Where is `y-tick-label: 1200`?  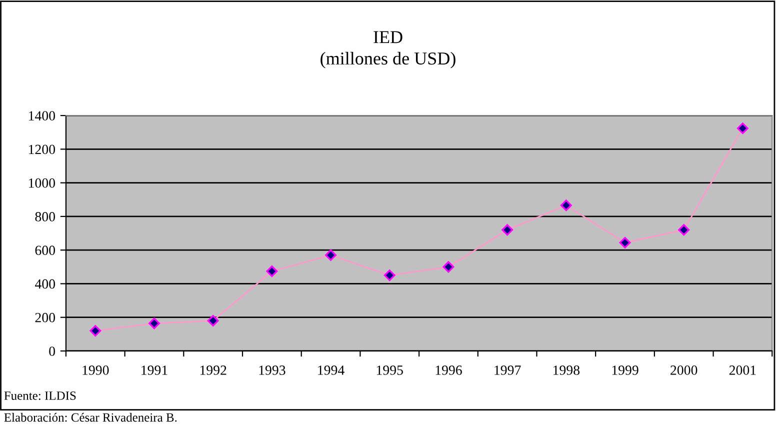 y-tick-label: 1200 is located at coordinates (42, 149).